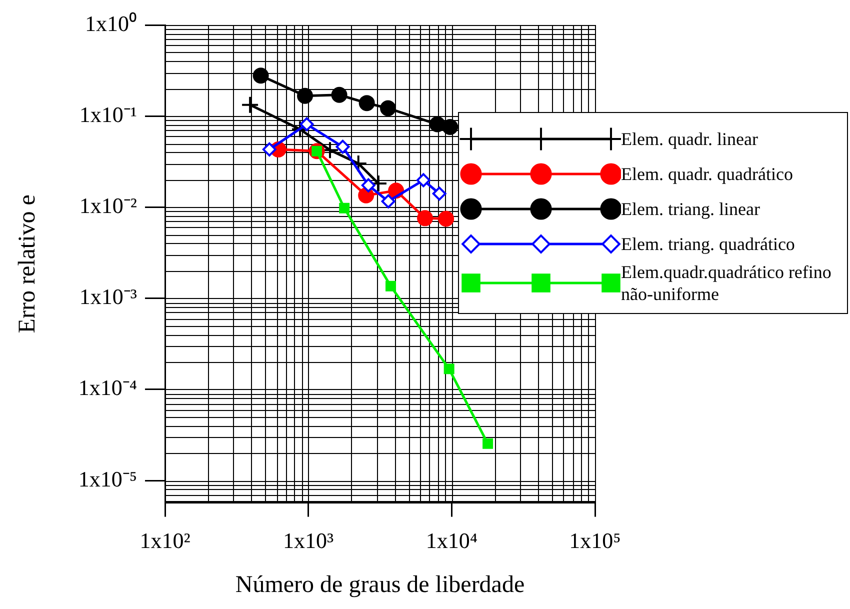 This screenshot has height=609, width=850. Describe the element at coordinates (108, 387) in the screenshot. I see `y-tick-label: 1x10⁻⁴` at that location.